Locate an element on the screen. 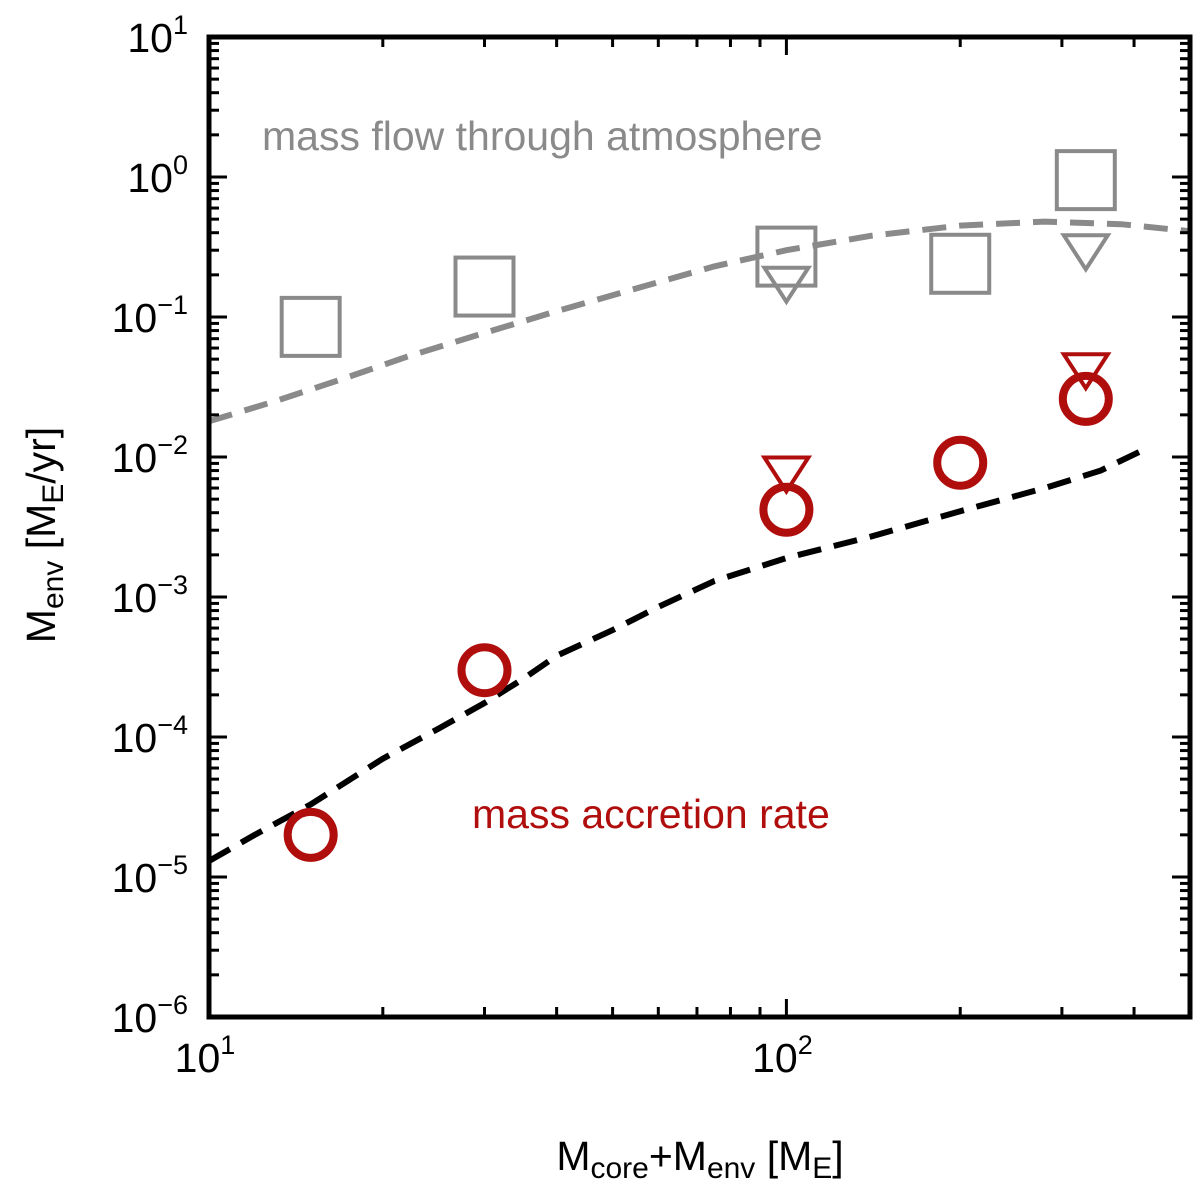 Image resolution: width=1200 pixels, height=1187 pixels. x-tick-label: 10¹ is located at coordinates (205, 1055).